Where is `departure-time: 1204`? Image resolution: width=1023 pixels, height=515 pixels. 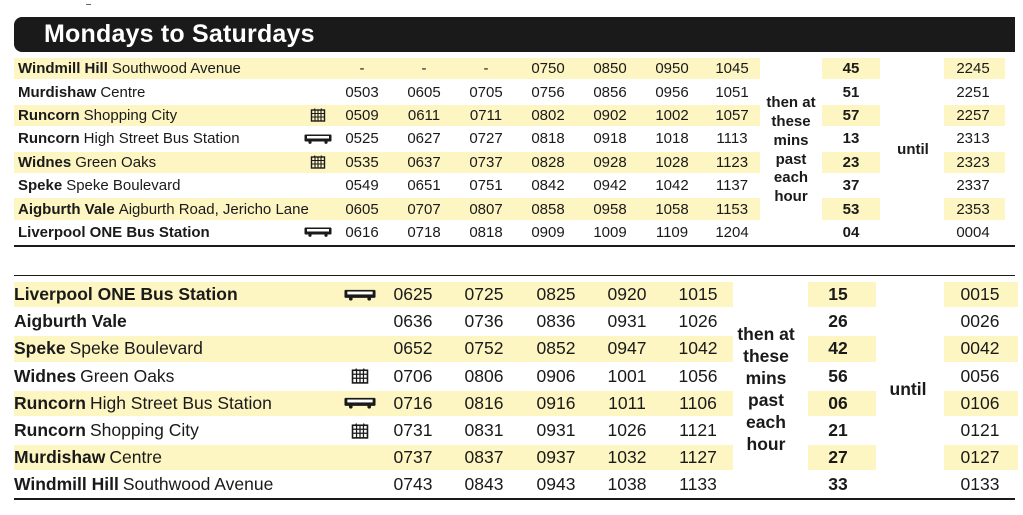
departure-time: 1204 is located at coordinates (732, 232).